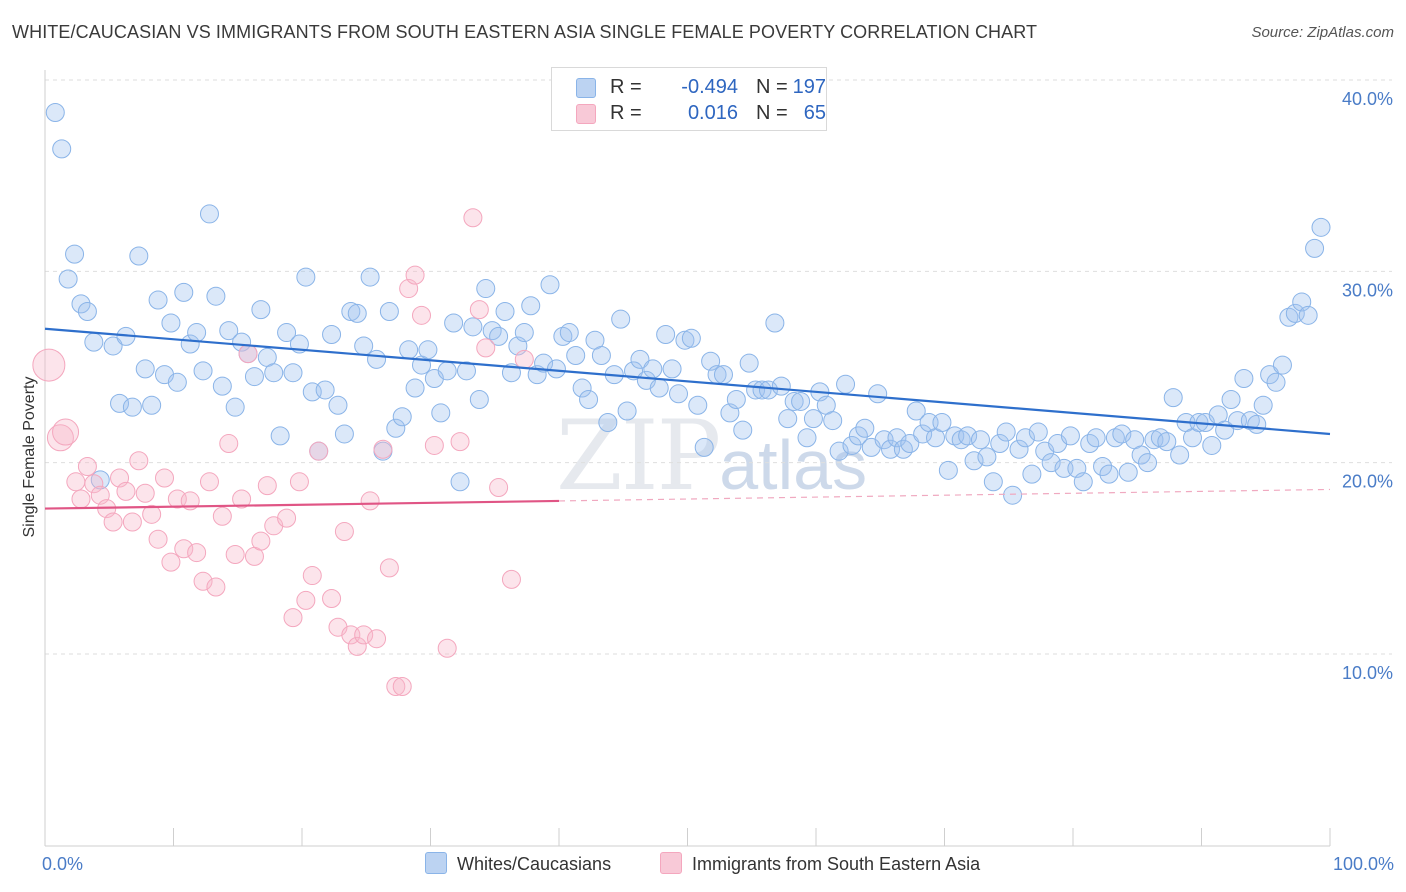 The width and height of the screenshot is (1406, 892). I want to click on bottom-legend-whites: Whites/Caucasians, so click(518, 863).